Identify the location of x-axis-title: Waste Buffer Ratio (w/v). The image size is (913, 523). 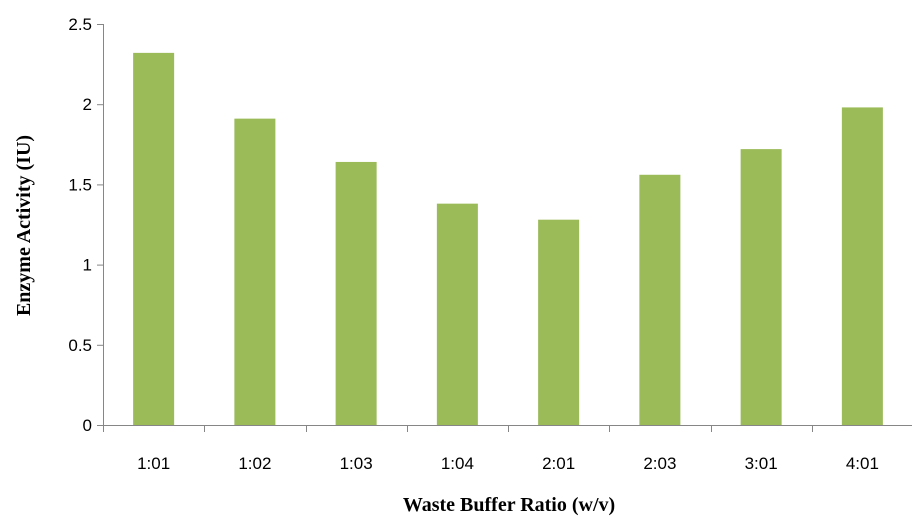
(509, 505).